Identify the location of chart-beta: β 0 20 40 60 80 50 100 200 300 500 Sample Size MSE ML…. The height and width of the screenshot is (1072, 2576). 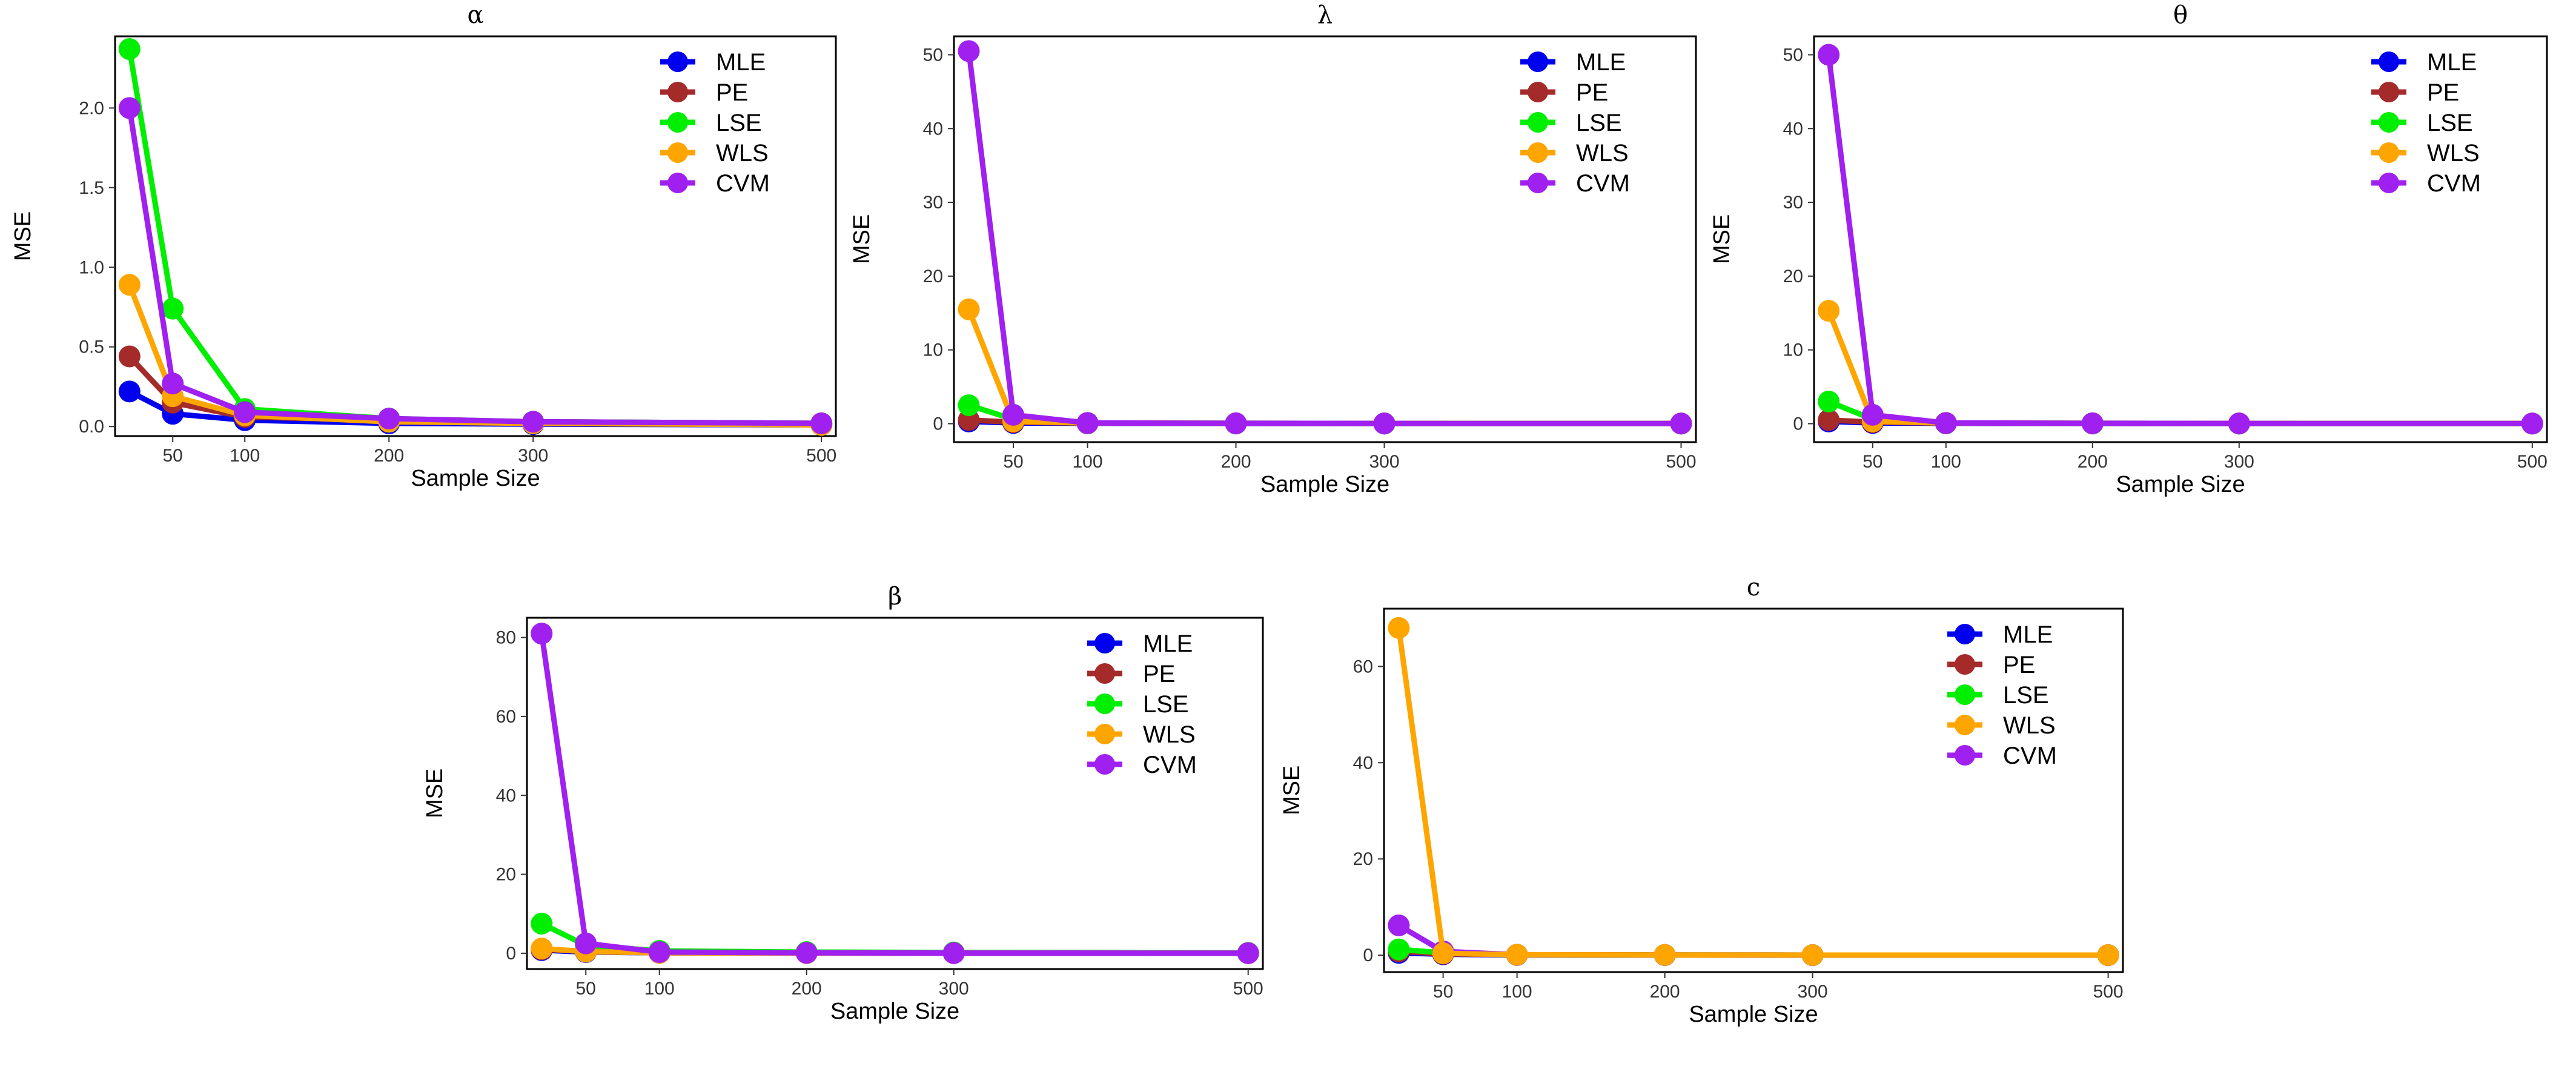
(843, 804).